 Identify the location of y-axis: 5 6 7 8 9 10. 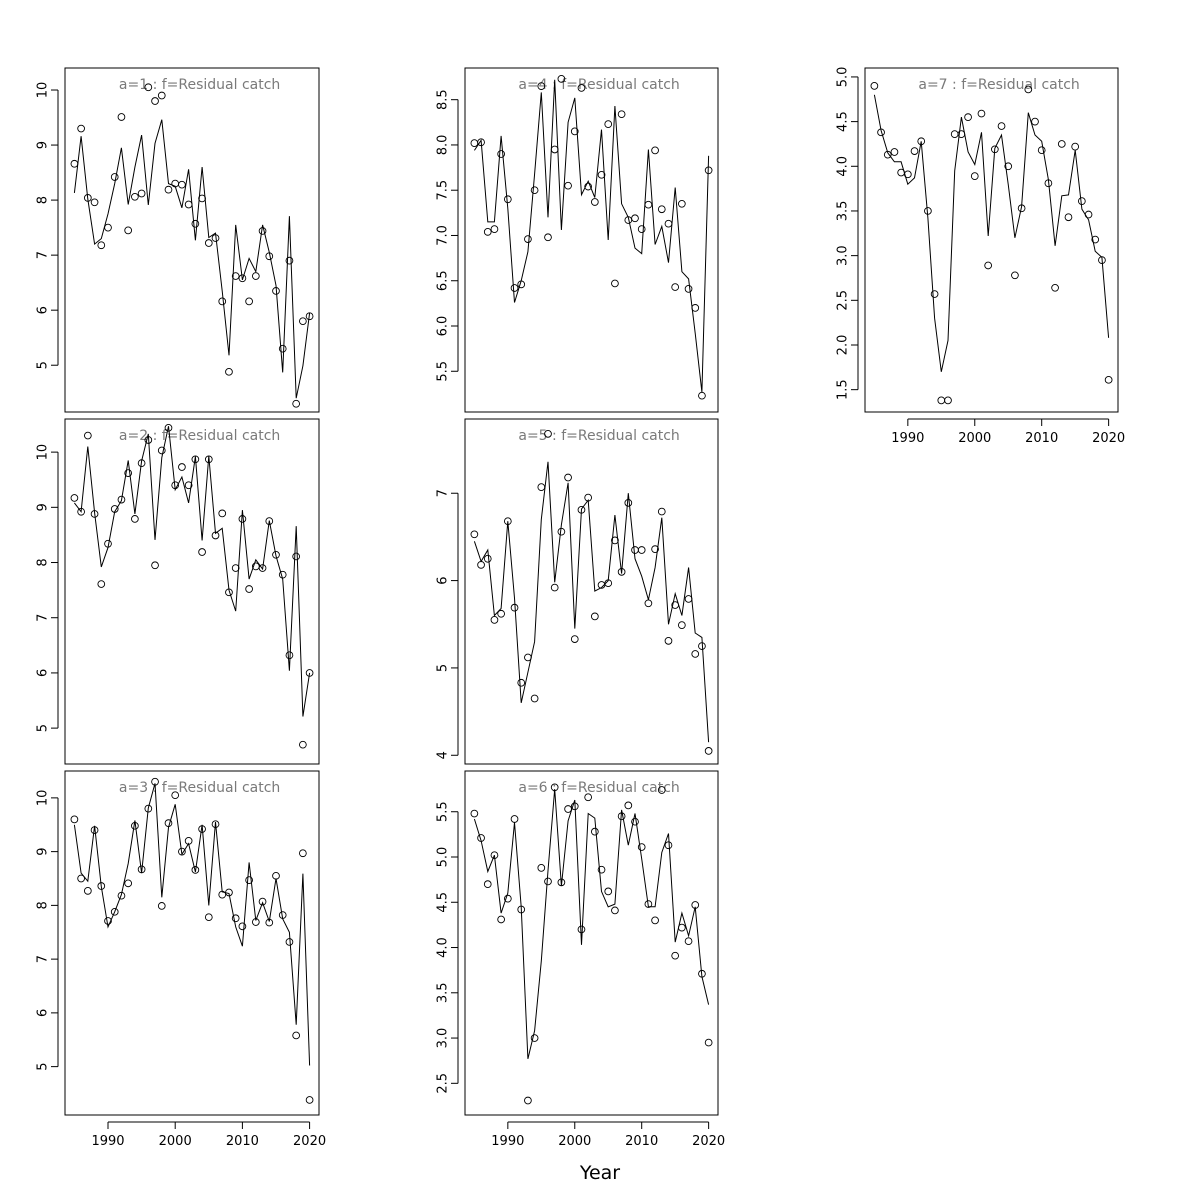
(47, 225).